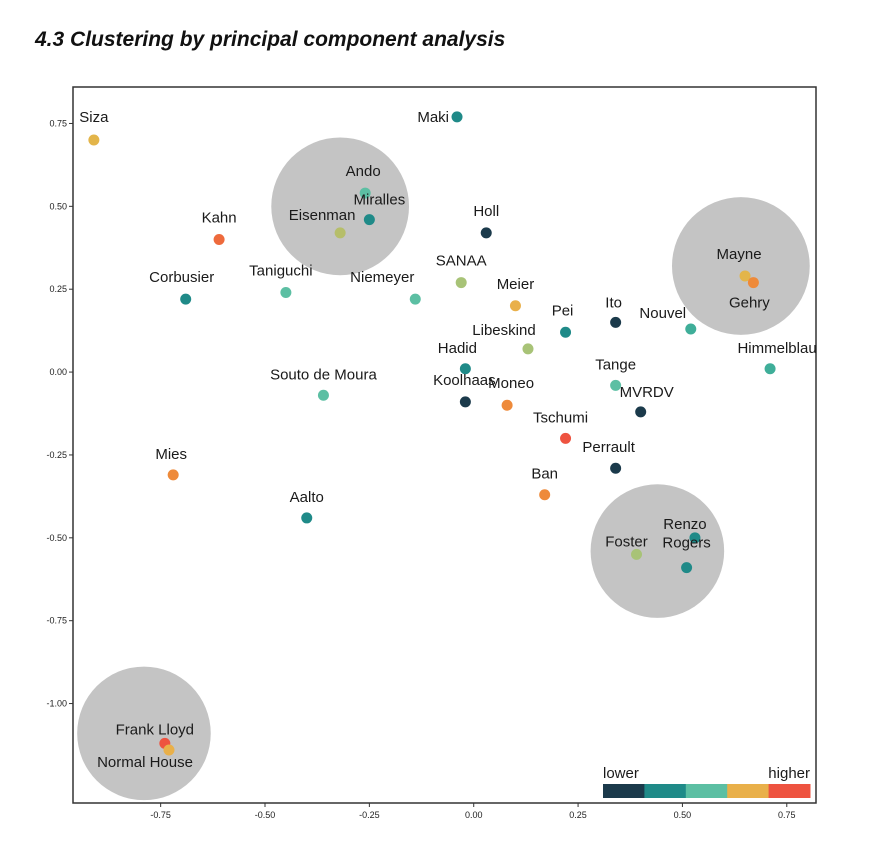  What do you see at coordinates (684, 524) in the screenshot?
I see `point-label: Renzo` at bounding box center [684, 524].